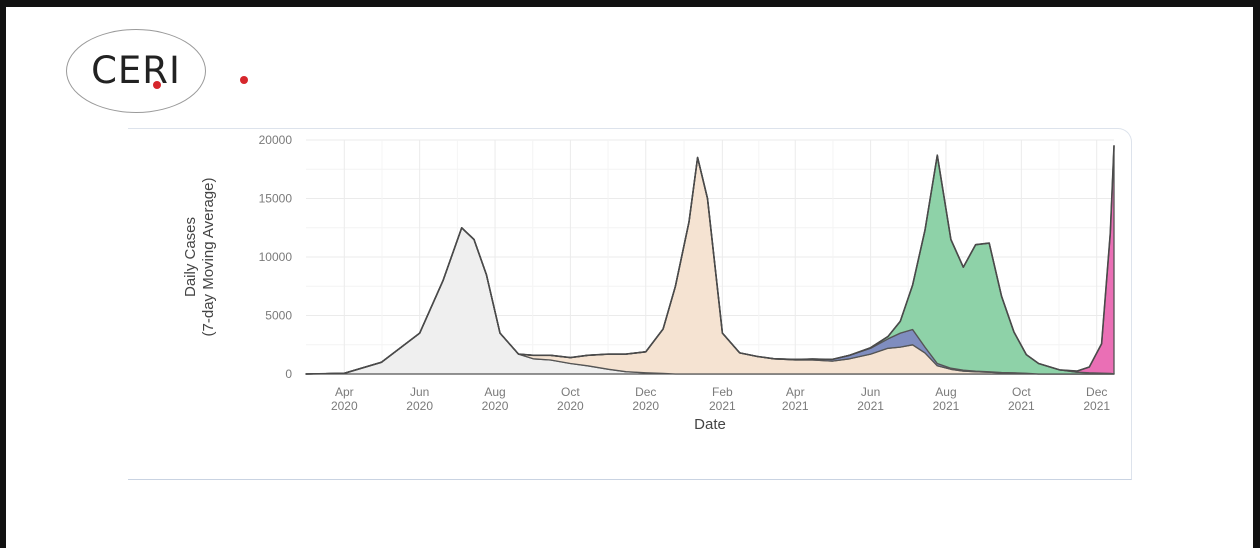 The image size is (1260, 548). What do you see at coordinates (276, 257) in the screenshot?
I see `y-tick-label: 10000` at bounding box center [276, 257].